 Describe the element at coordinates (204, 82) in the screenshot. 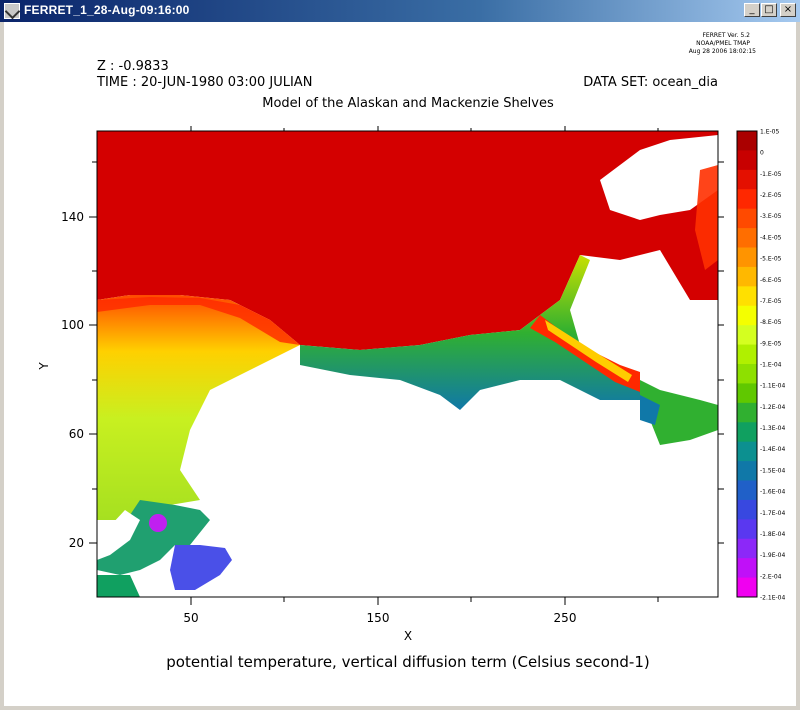

I see `time-label: TIME : 20-JUN-1980 03:00 JULIAN` at that location.